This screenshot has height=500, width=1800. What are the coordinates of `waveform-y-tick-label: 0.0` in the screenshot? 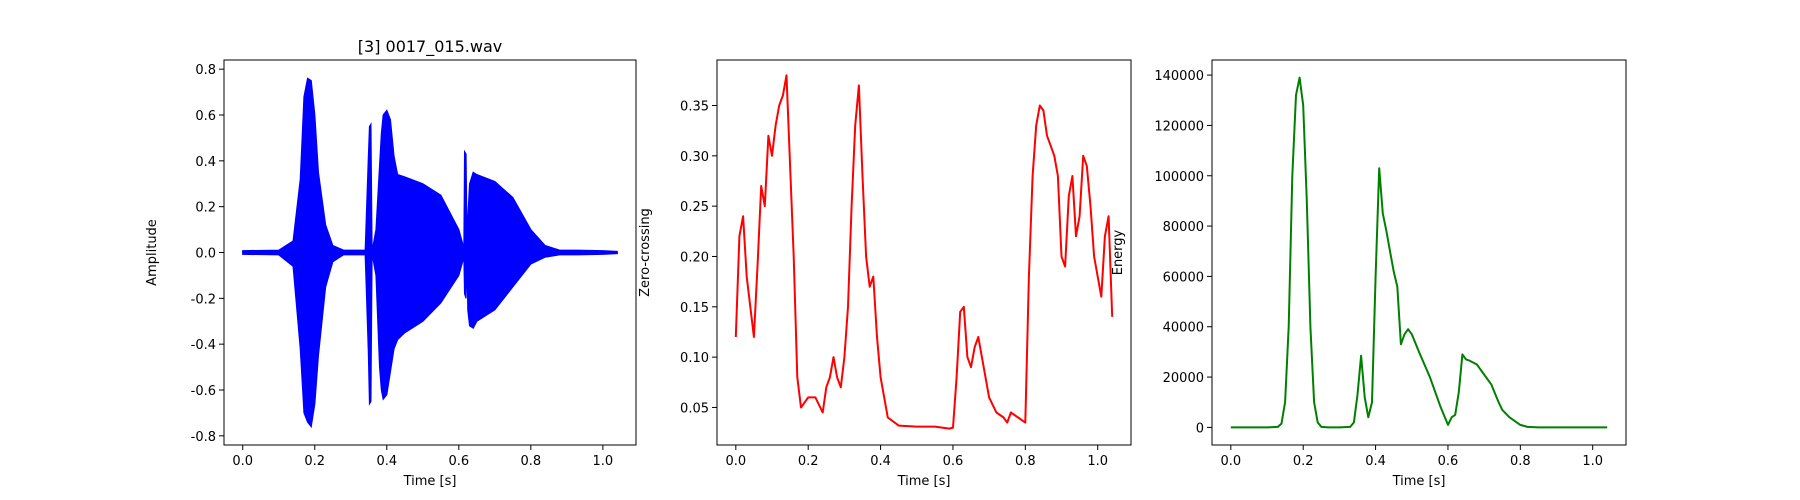 It's located at (205, 254).